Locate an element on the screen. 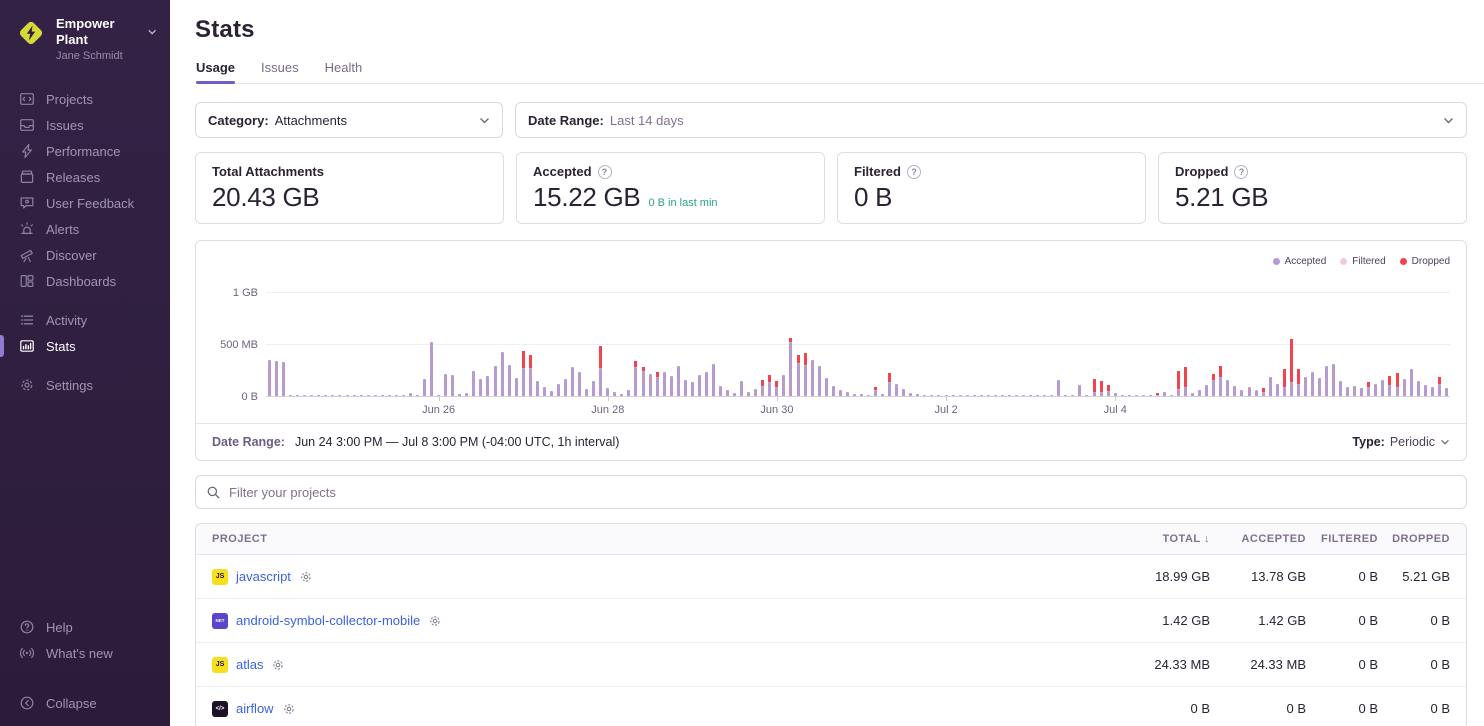 This screenshot has height=726, width=1484. column-header-total: TOTAL ↓ is located at coordinates (1186, 539).